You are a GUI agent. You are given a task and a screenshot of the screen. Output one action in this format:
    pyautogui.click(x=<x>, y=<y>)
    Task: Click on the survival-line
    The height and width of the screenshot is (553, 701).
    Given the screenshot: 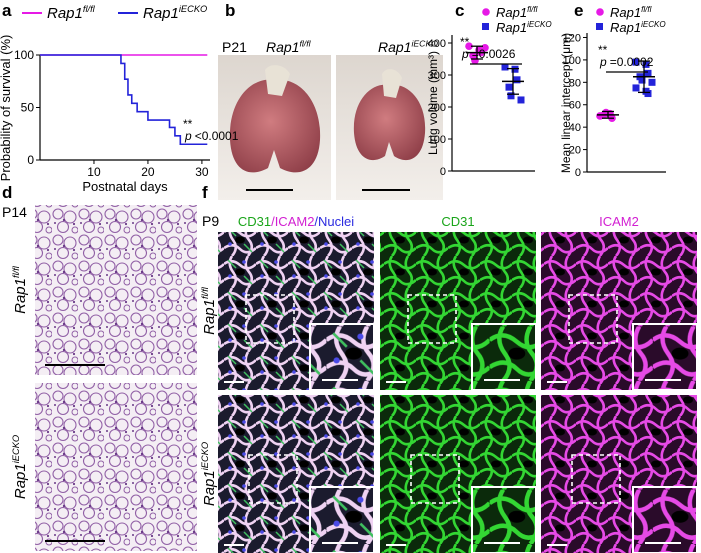 What is the action you would take?
    pyautogui.click(x=124, y=100)
    